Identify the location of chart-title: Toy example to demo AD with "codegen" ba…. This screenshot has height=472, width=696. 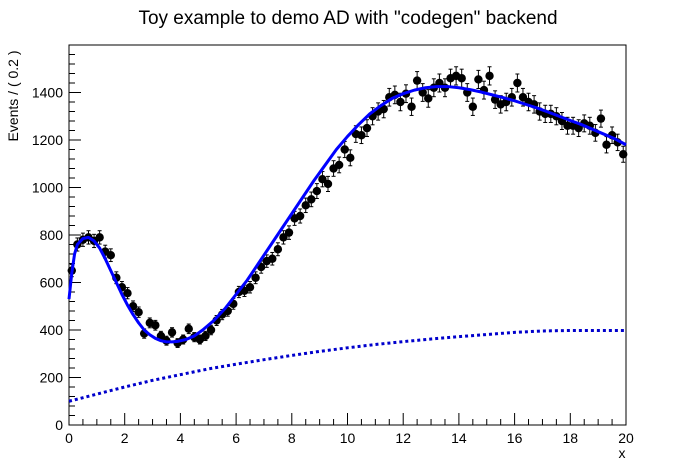
(347, 18).